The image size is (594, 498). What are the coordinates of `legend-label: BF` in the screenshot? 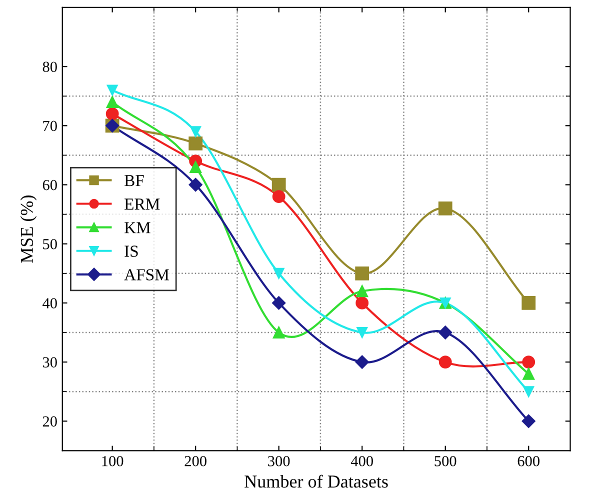 It's located at (134, 180).